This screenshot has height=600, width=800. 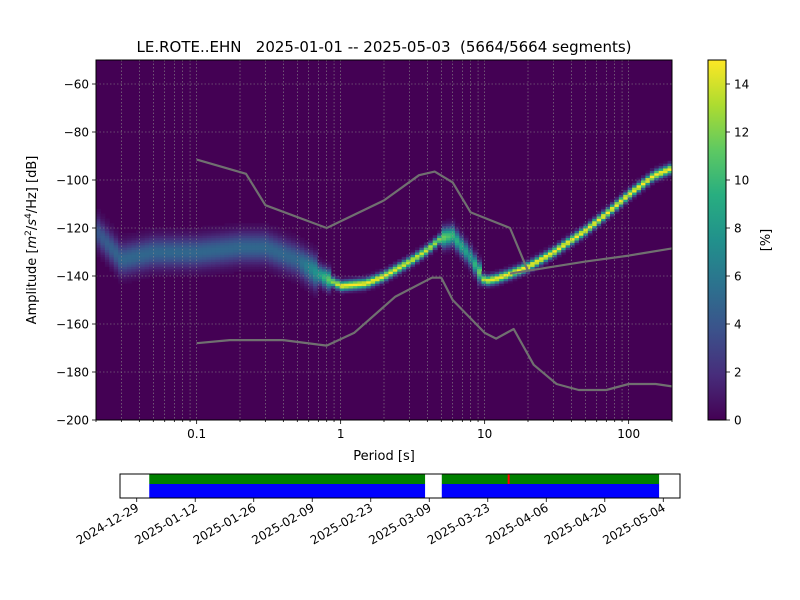 I want to click on date-tick-label: 2024-12-29, so click(x=107, y=523).